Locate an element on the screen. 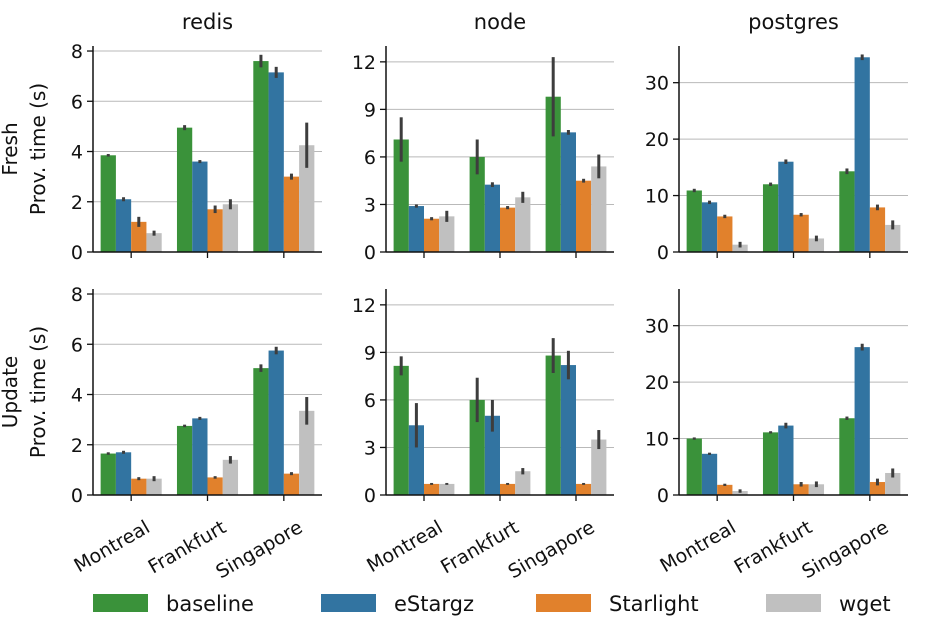 Image resolution: width=926 pixels, height=626 pixels. y-tick-label: 4 is located at coordinates (77, 396).